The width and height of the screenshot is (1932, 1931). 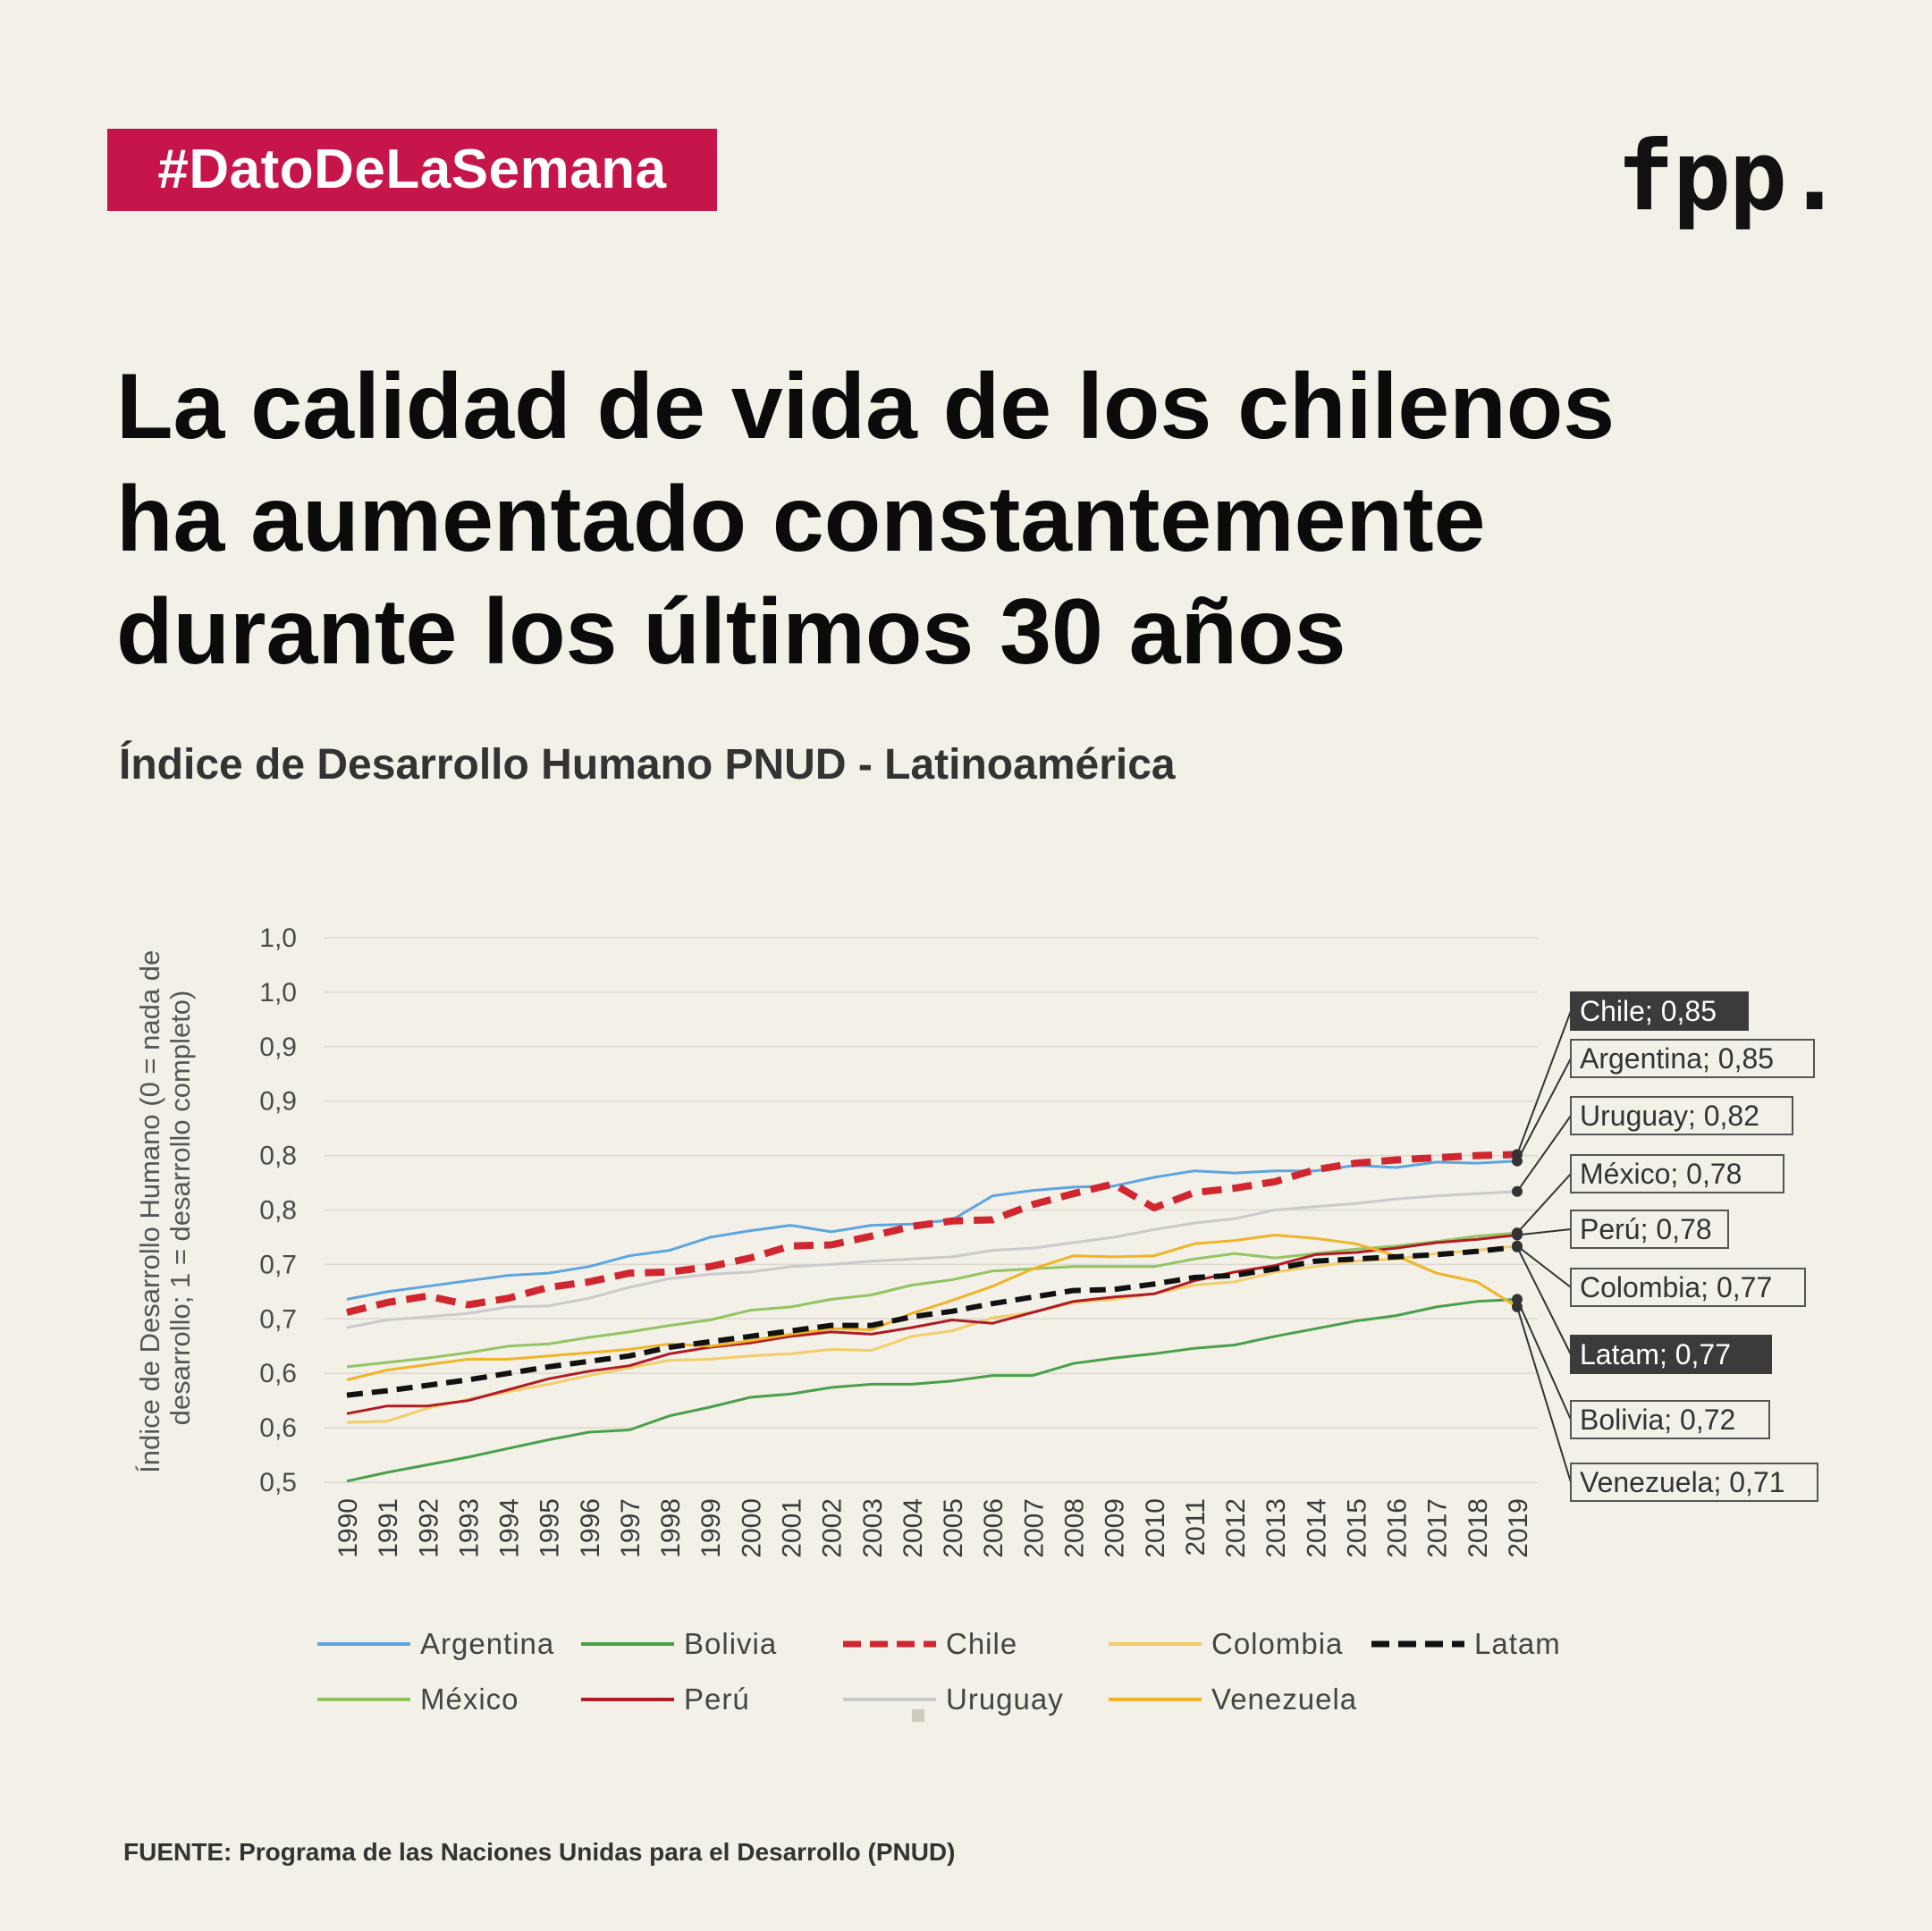 I want to click on series-line-venezuela, so click(x=932, y=1307).